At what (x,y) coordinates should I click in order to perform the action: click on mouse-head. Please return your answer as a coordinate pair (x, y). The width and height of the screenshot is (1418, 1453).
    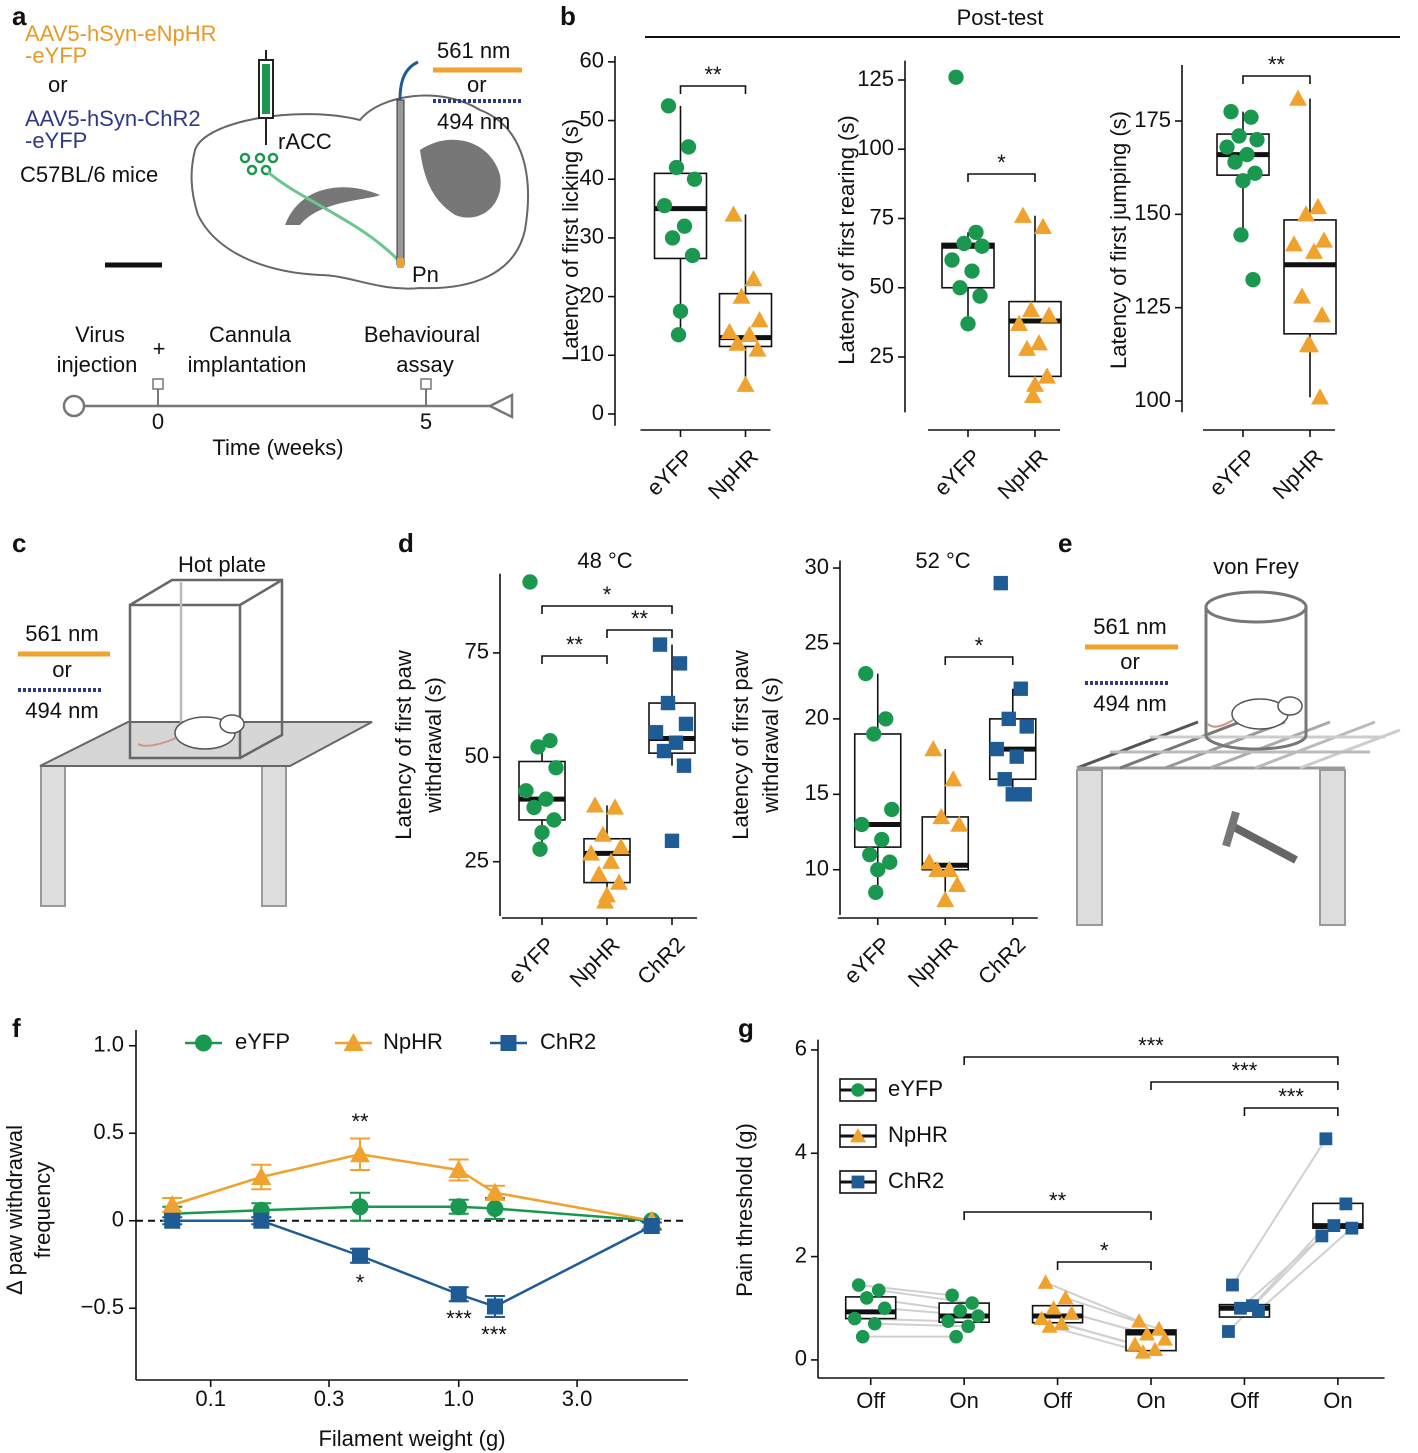
    Looking at the image, I should click on (232, 724).